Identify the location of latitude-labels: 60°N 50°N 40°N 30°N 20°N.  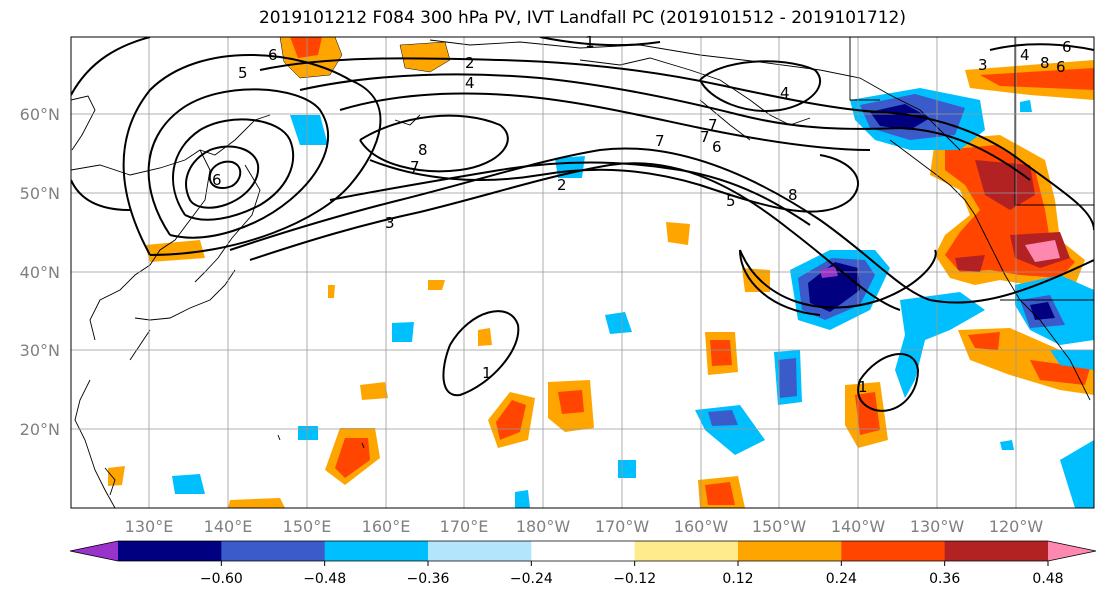
(40, 272).